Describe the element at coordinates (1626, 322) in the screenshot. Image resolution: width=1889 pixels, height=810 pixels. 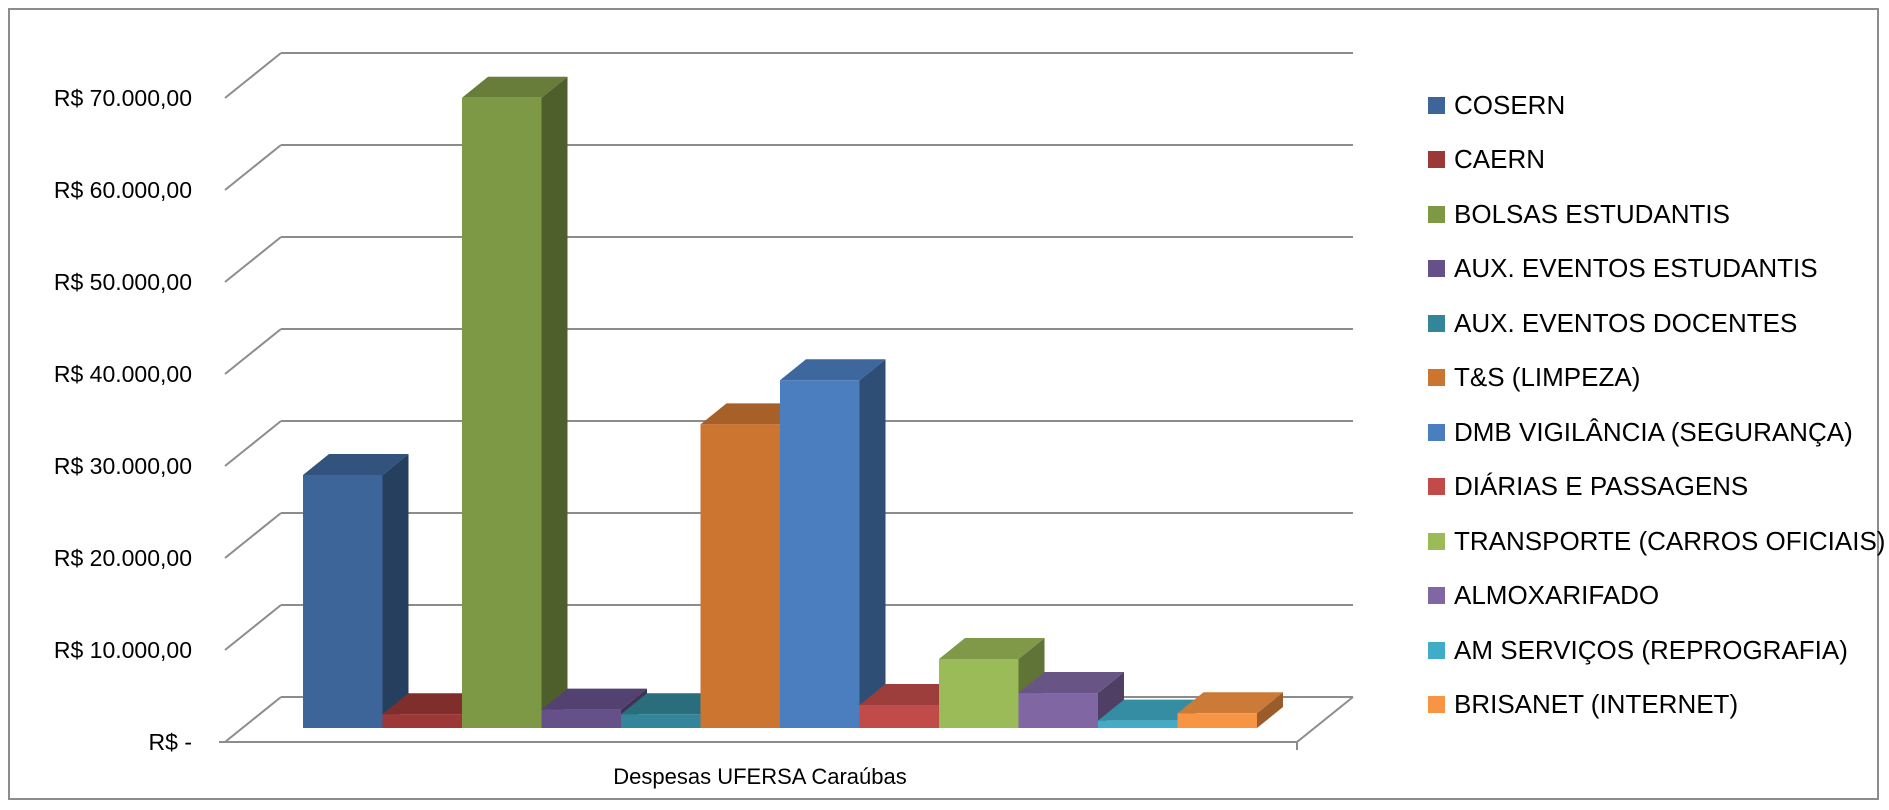
I see `legend-label: AUX. EVENTOS DOCENTES` at that location.